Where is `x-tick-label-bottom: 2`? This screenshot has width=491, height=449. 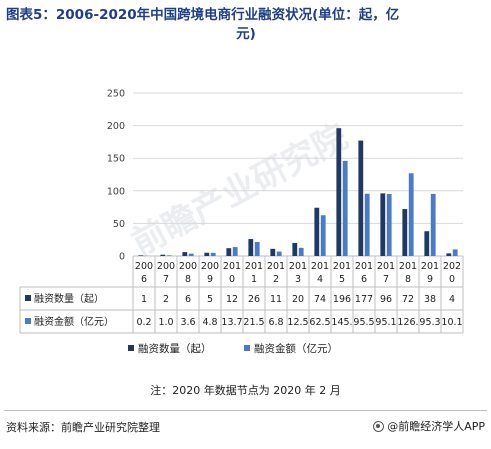
x-tick-label-bottom: 2 is located at coordinates (276, 279).